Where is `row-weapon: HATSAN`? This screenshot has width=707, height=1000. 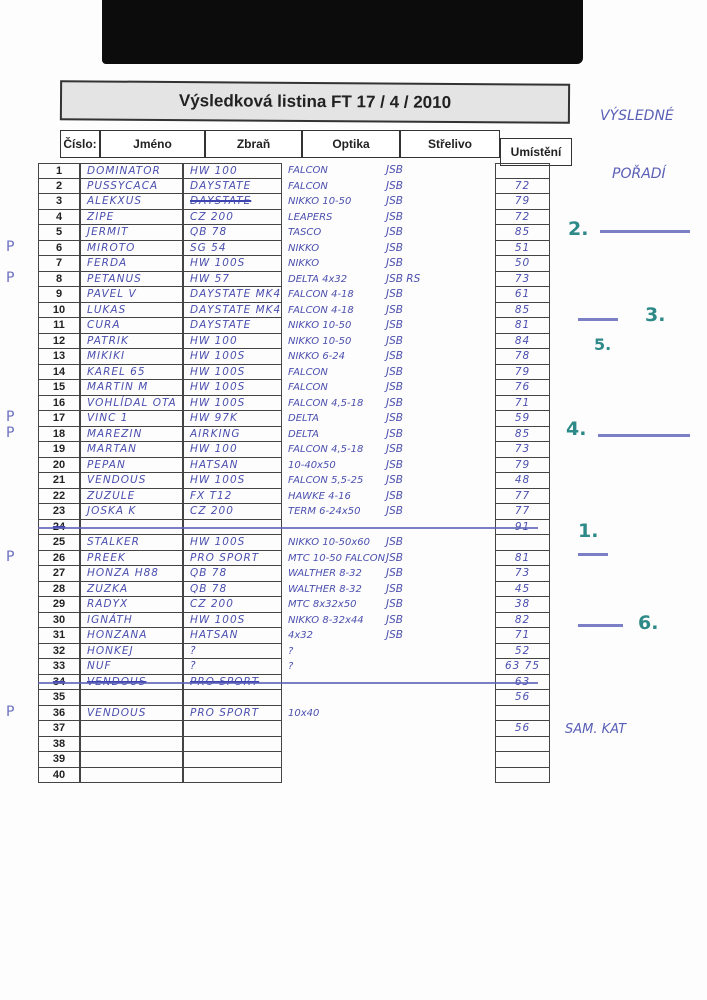 row-weapon: HATSAN is located at coordinates (232, 636).